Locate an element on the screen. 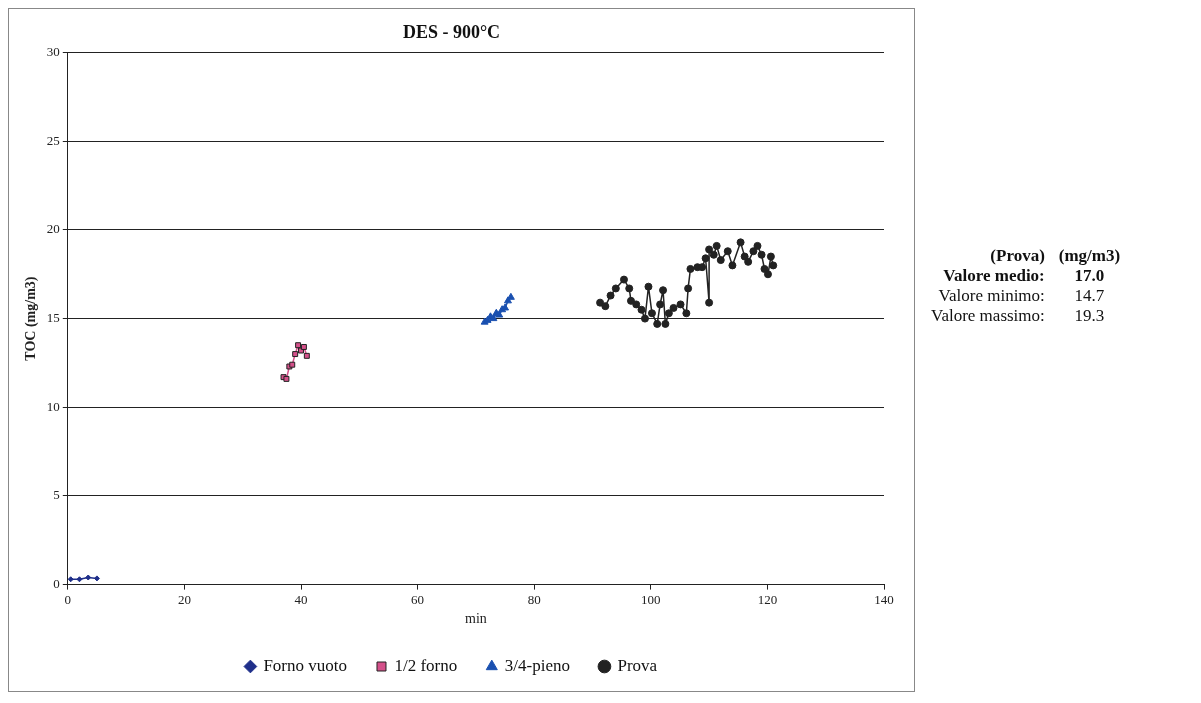 Image resolution: width=1201 pixels, height=703 pixels. y-tick-label: 30 is located at coordinates (53, 52).